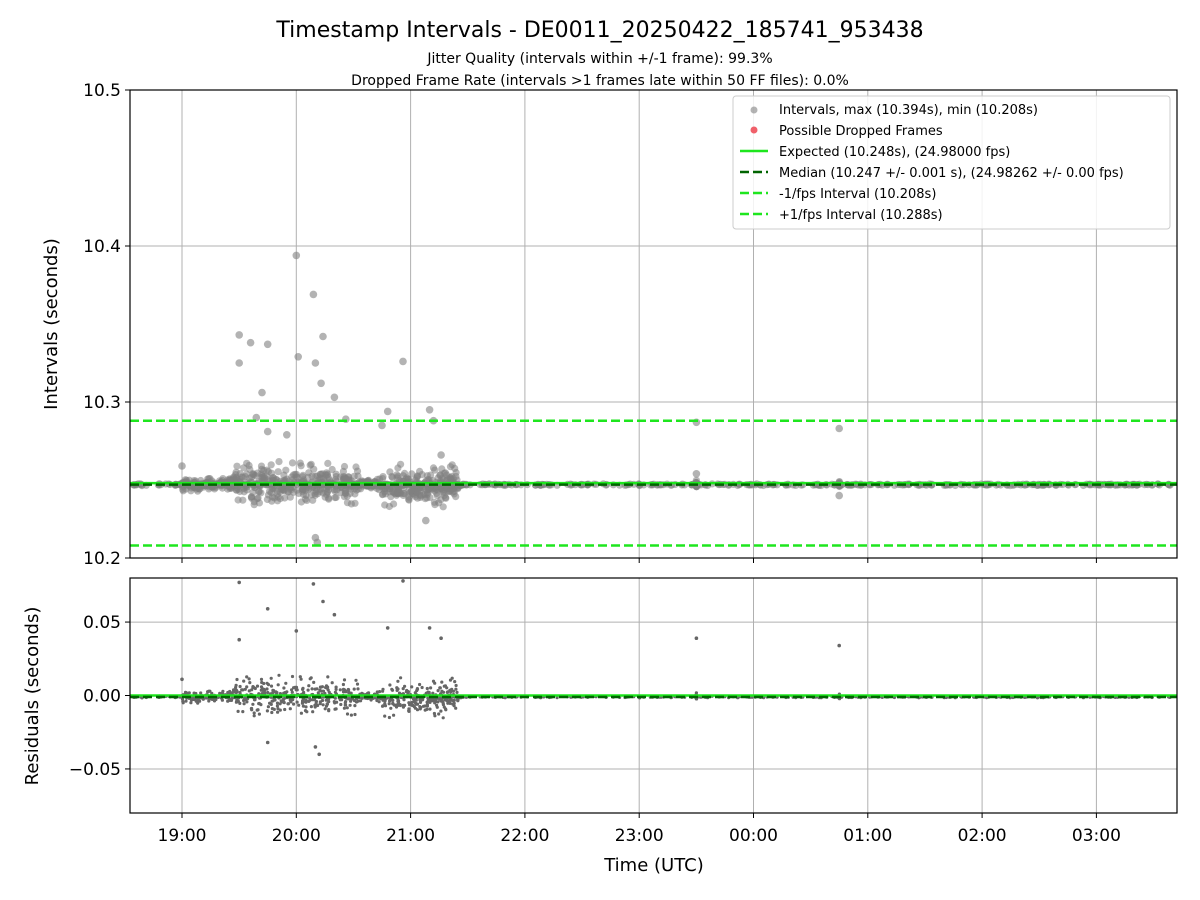 This screenshot has width=1200, height=900. I want to click on residuals-y-ticks: −0.05 0.00 0.05, so click(99, 696).